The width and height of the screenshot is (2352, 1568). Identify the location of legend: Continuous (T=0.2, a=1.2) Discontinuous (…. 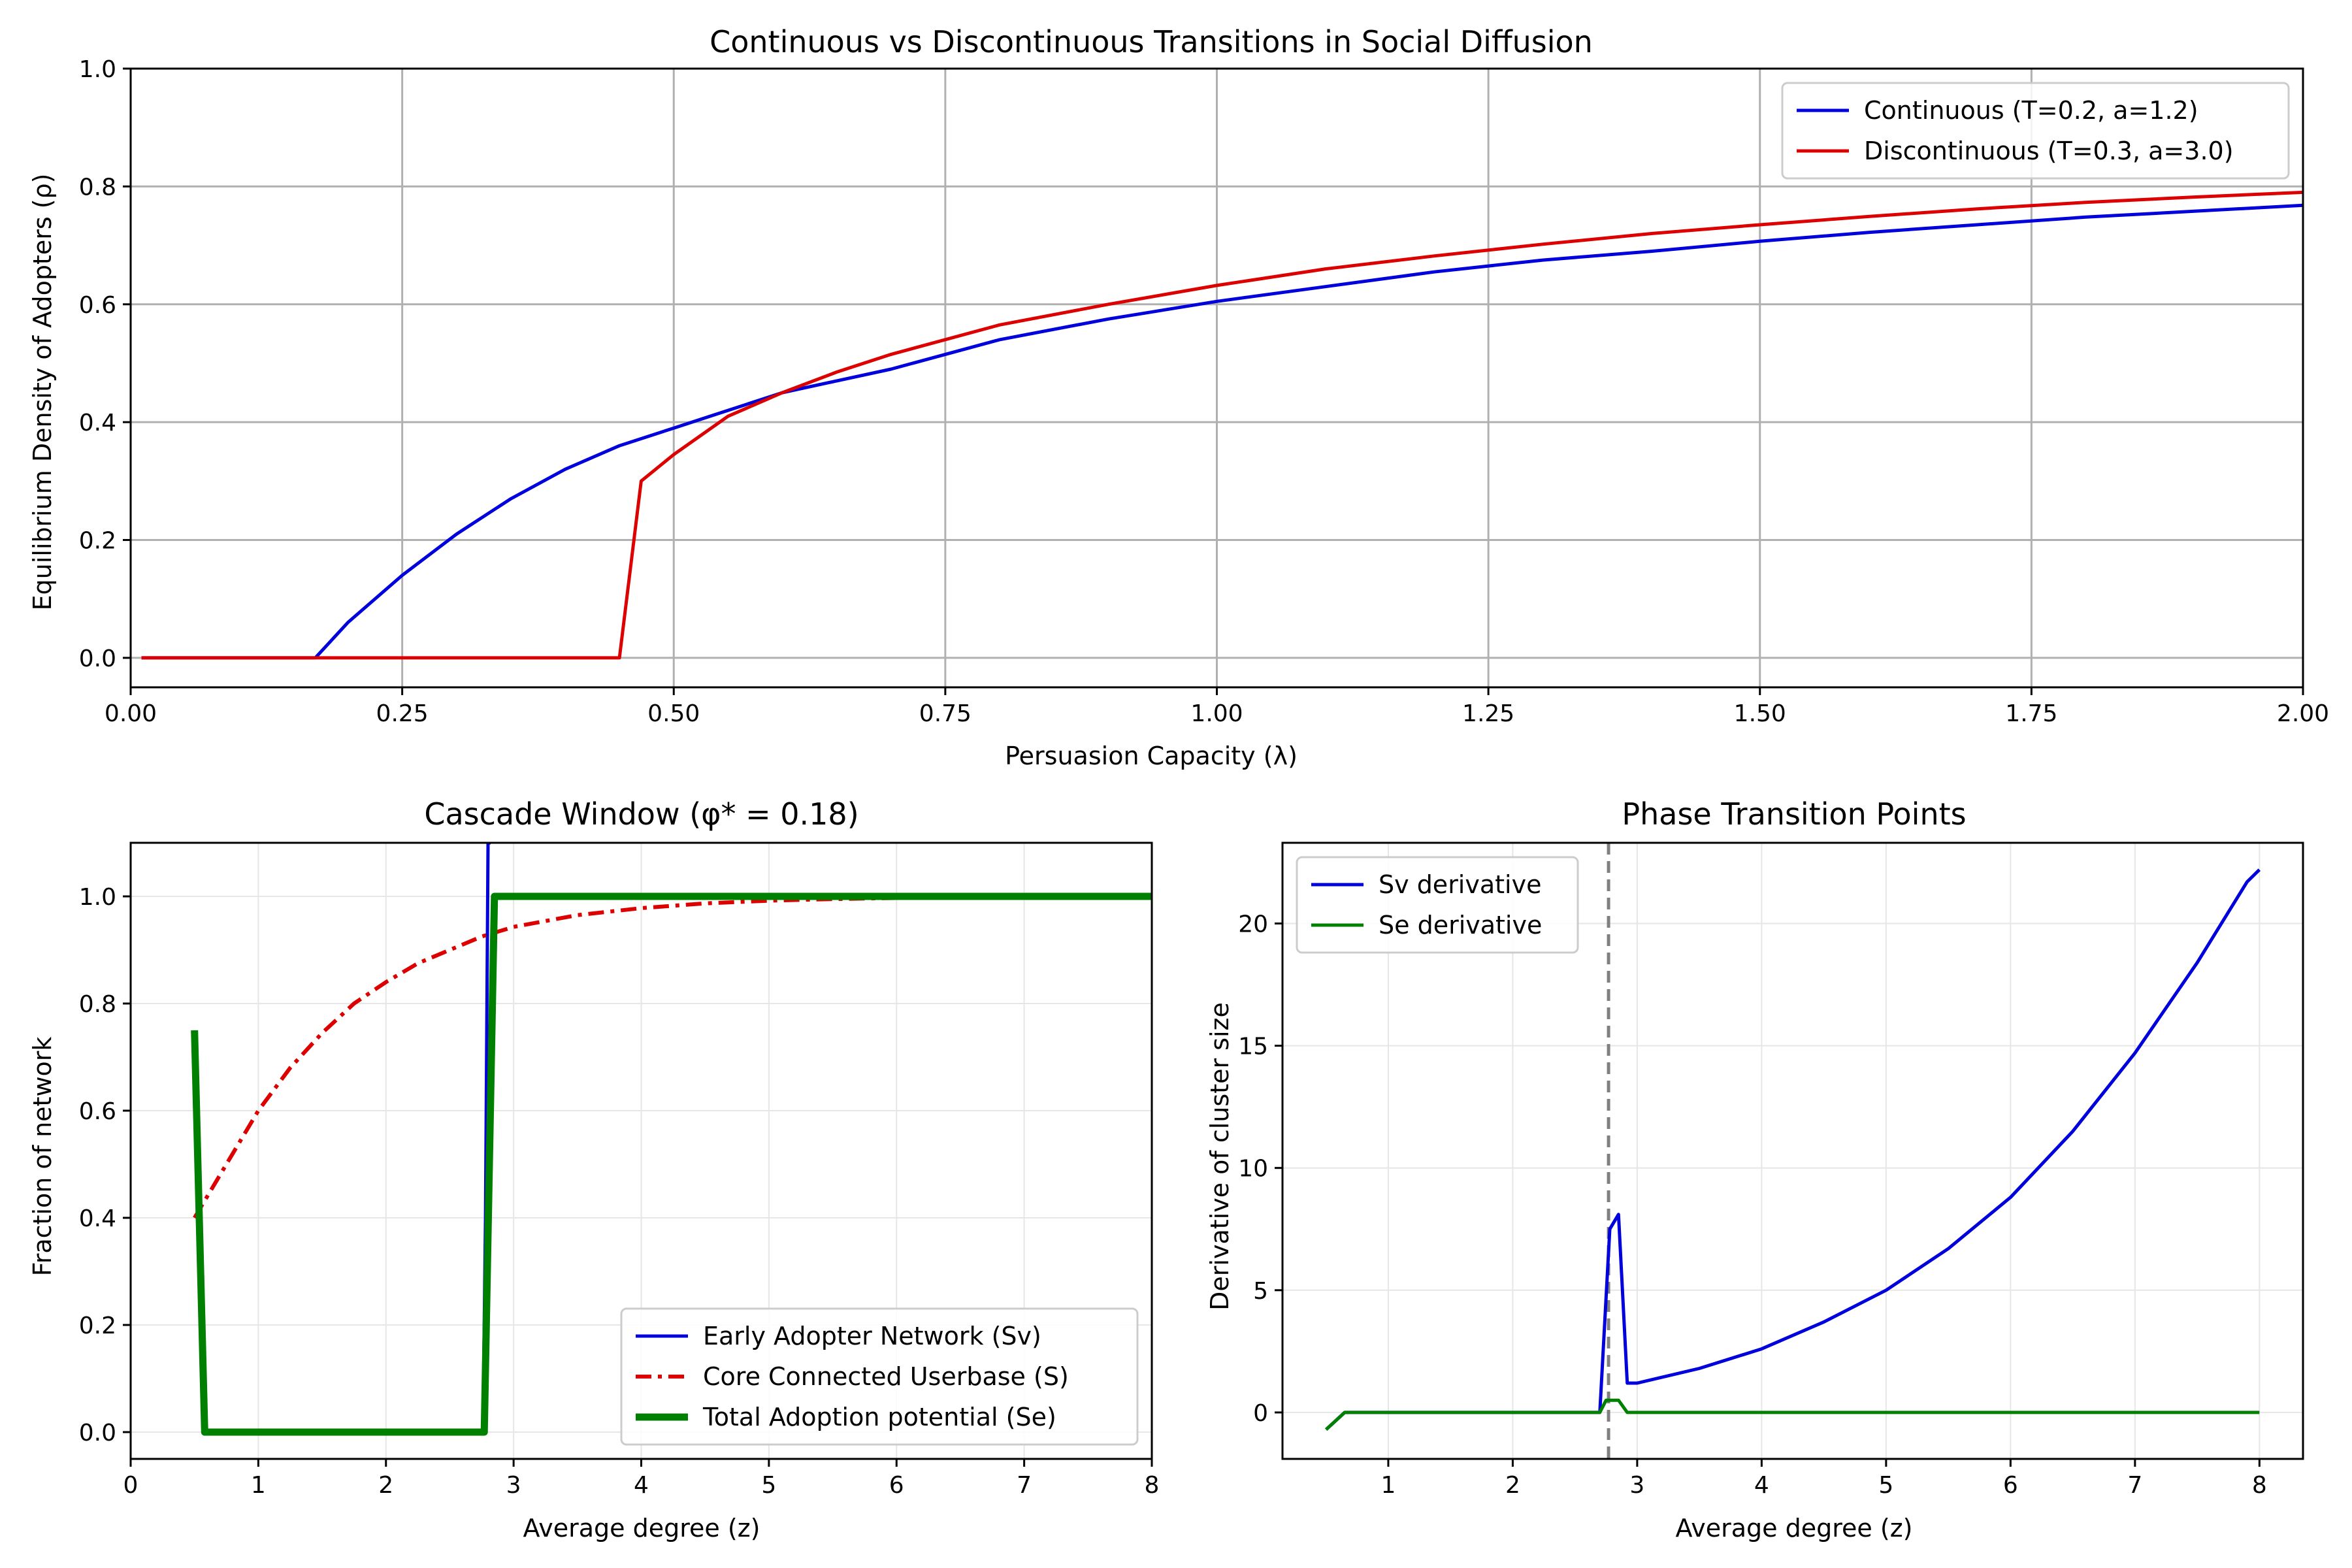
(2035, 131).